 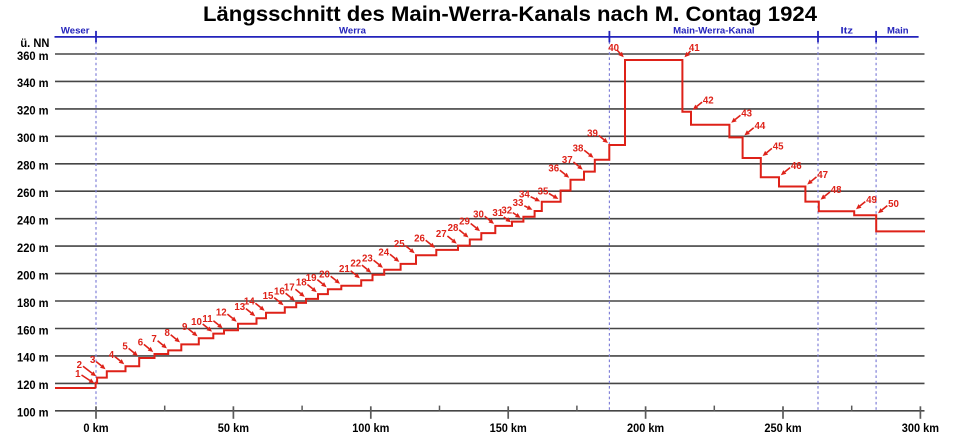 I want to click on svg-text: 3, so click(x=93, y=360).